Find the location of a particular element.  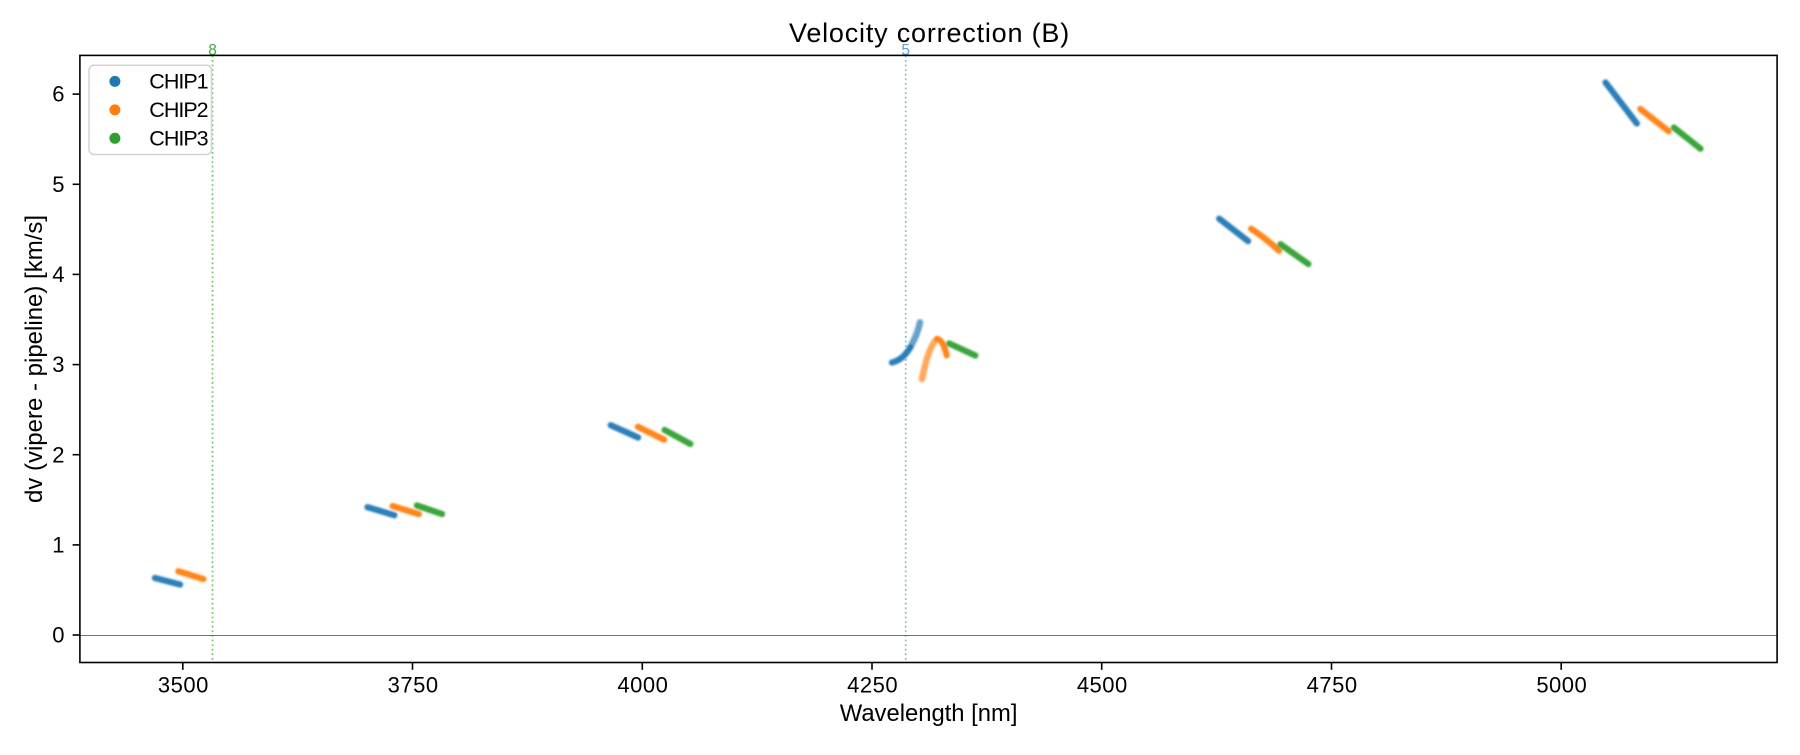

svg-text: 4250 is located at coordinates (872, 684).